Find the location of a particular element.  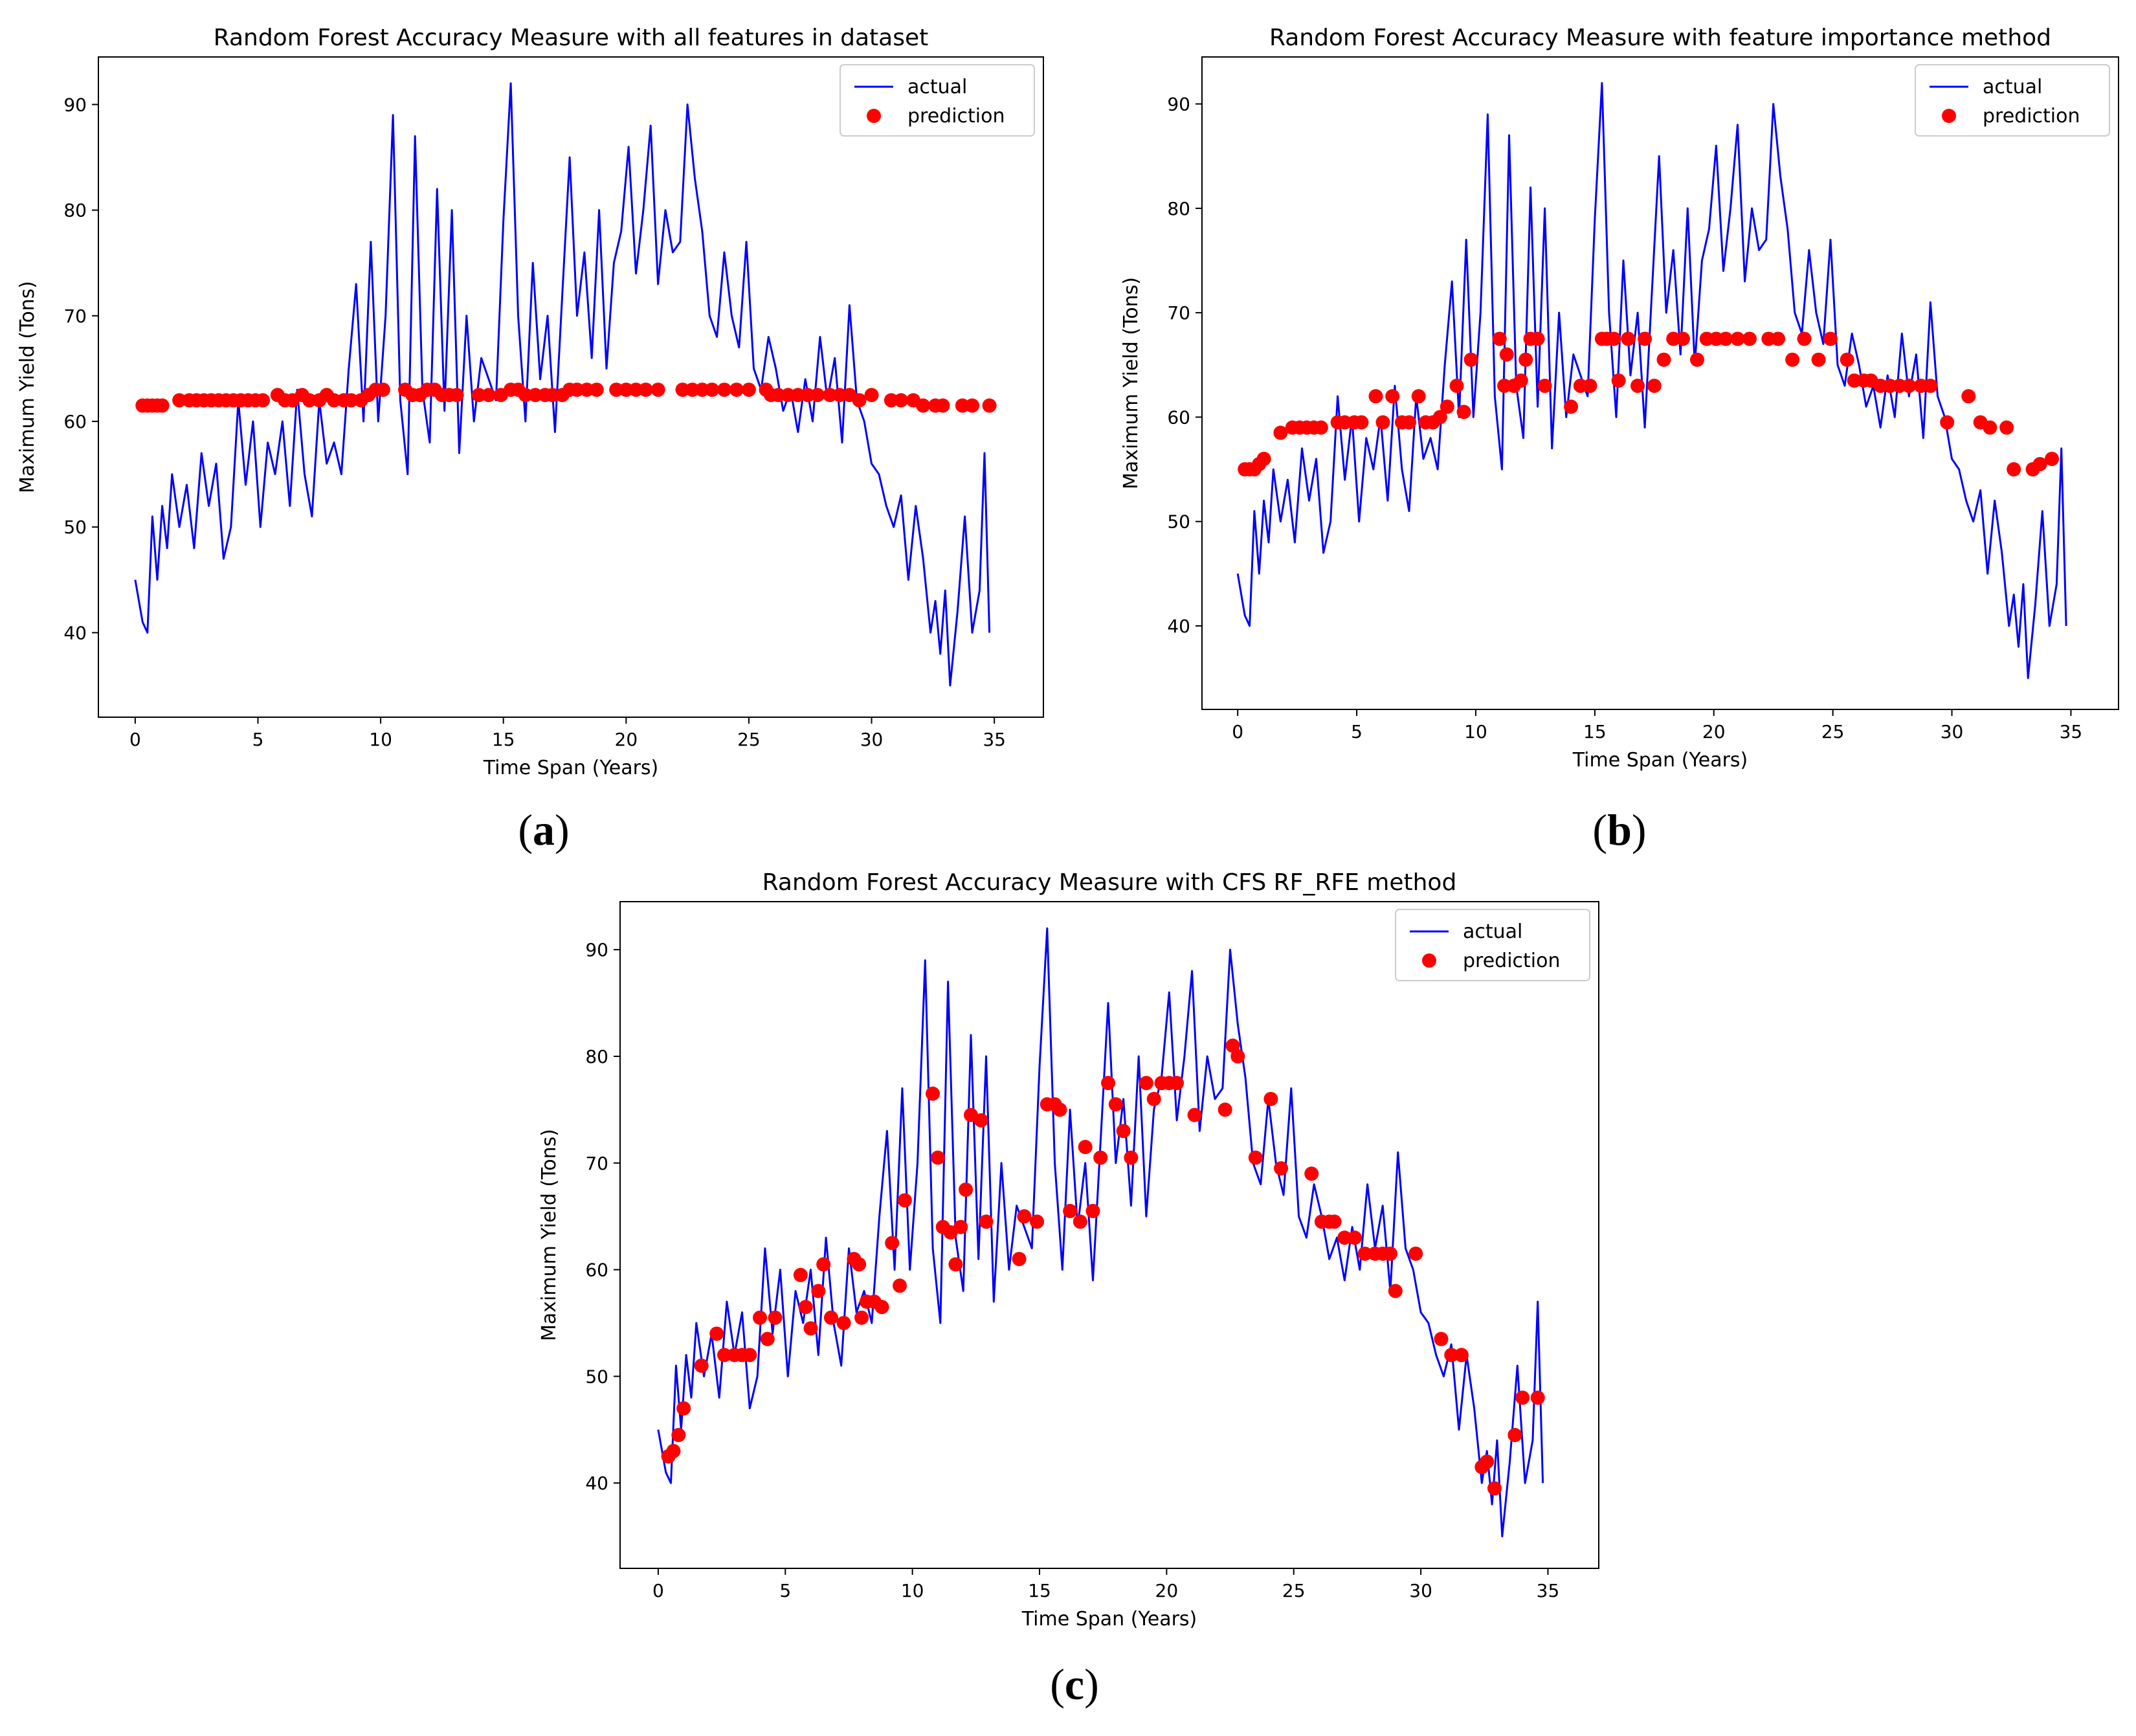

y-tick-label: 70 is located at coordinates (1178, 313).